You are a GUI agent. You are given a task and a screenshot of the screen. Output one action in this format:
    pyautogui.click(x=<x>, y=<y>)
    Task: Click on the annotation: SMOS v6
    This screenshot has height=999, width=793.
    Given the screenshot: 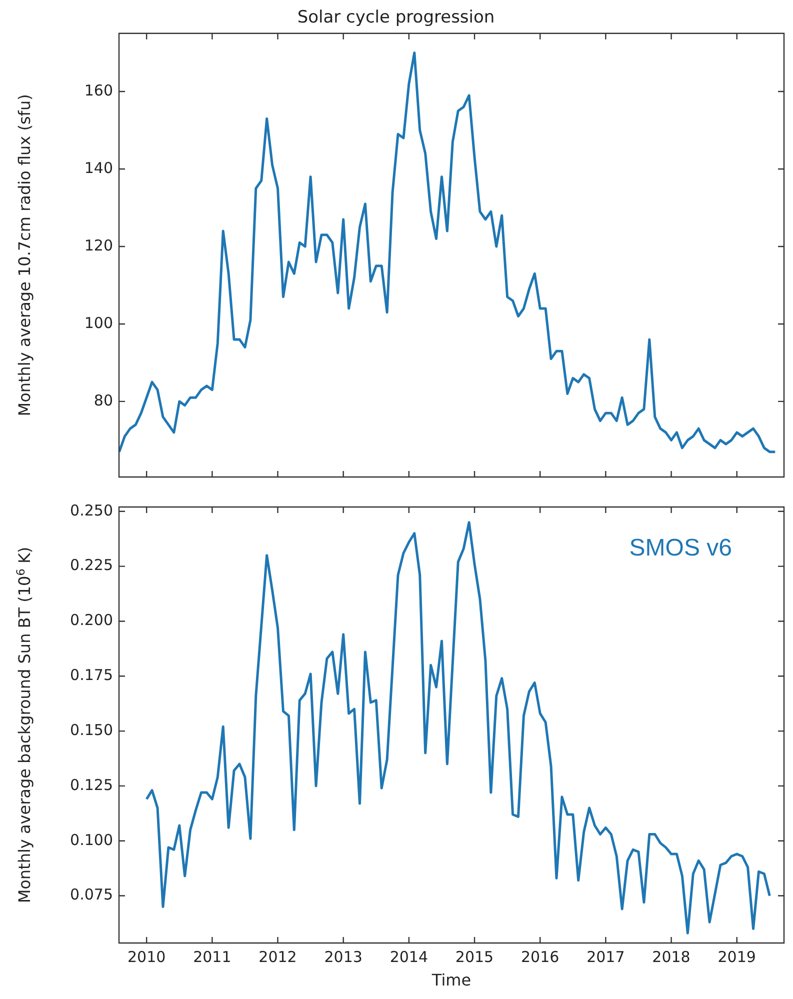 What is the action you would take?
    pyautogui.click(x=680, y=548)
    